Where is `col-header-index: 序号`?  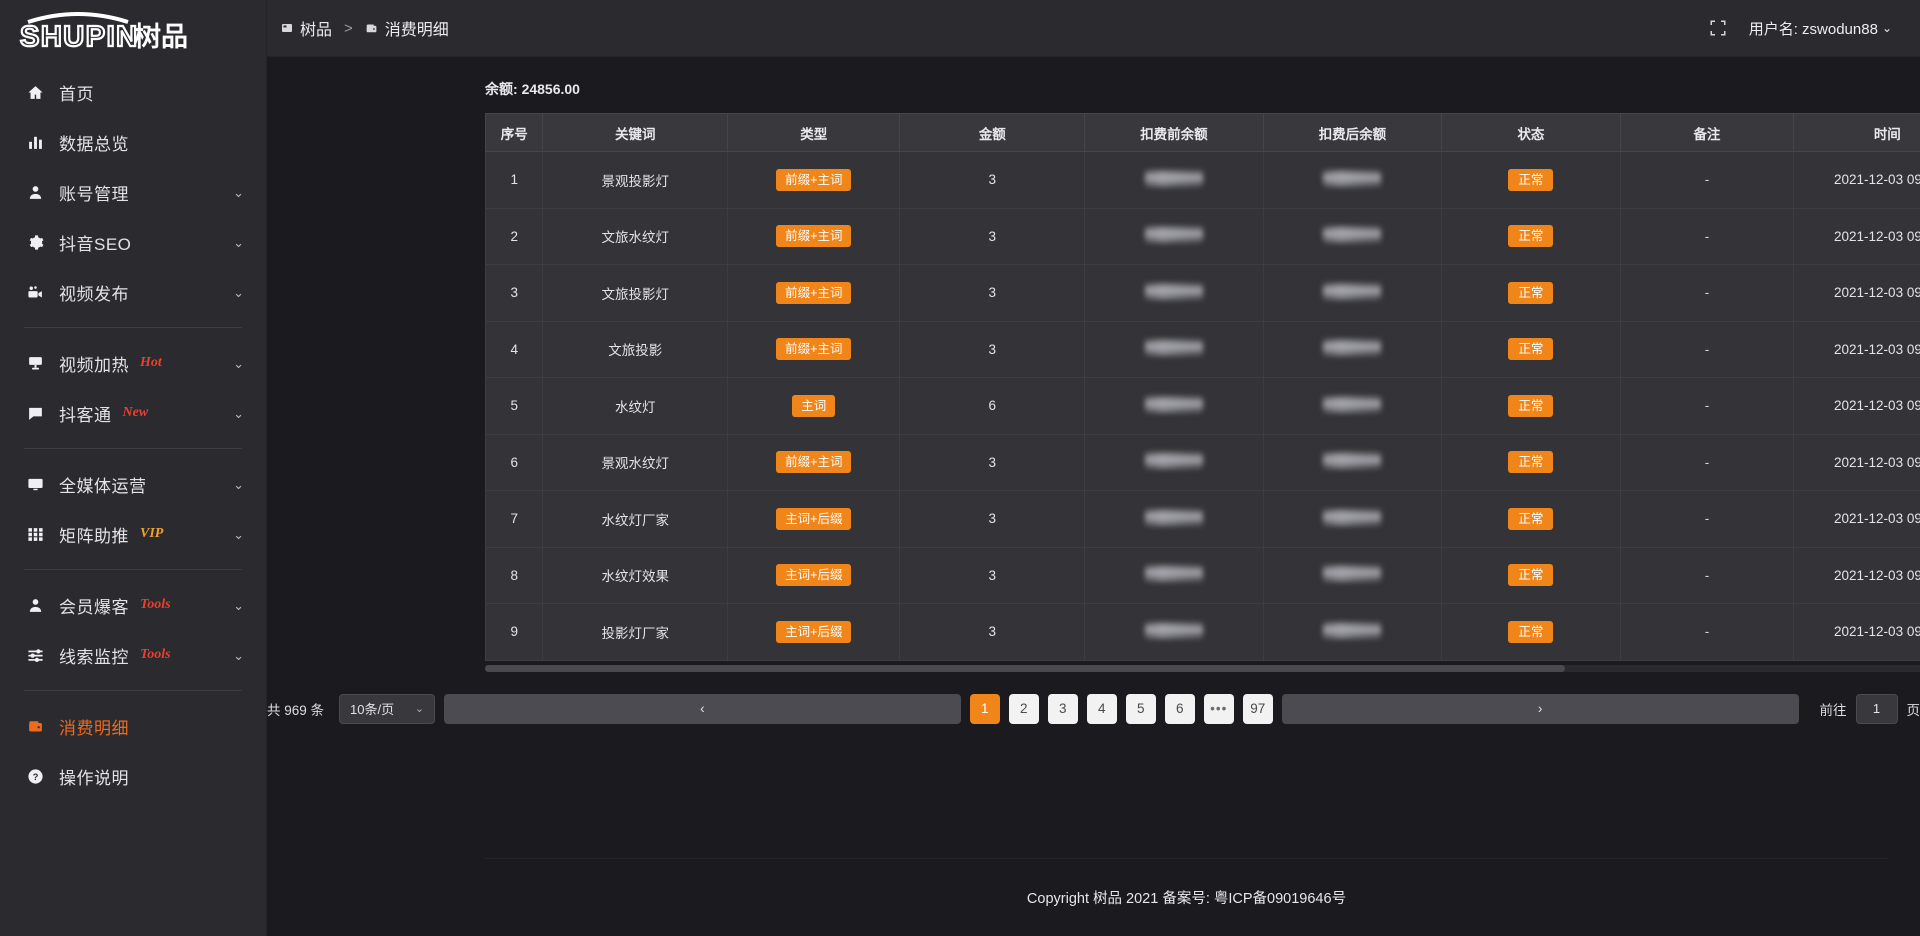
col-header-index: 序号 is located at coordinates (514, 132).